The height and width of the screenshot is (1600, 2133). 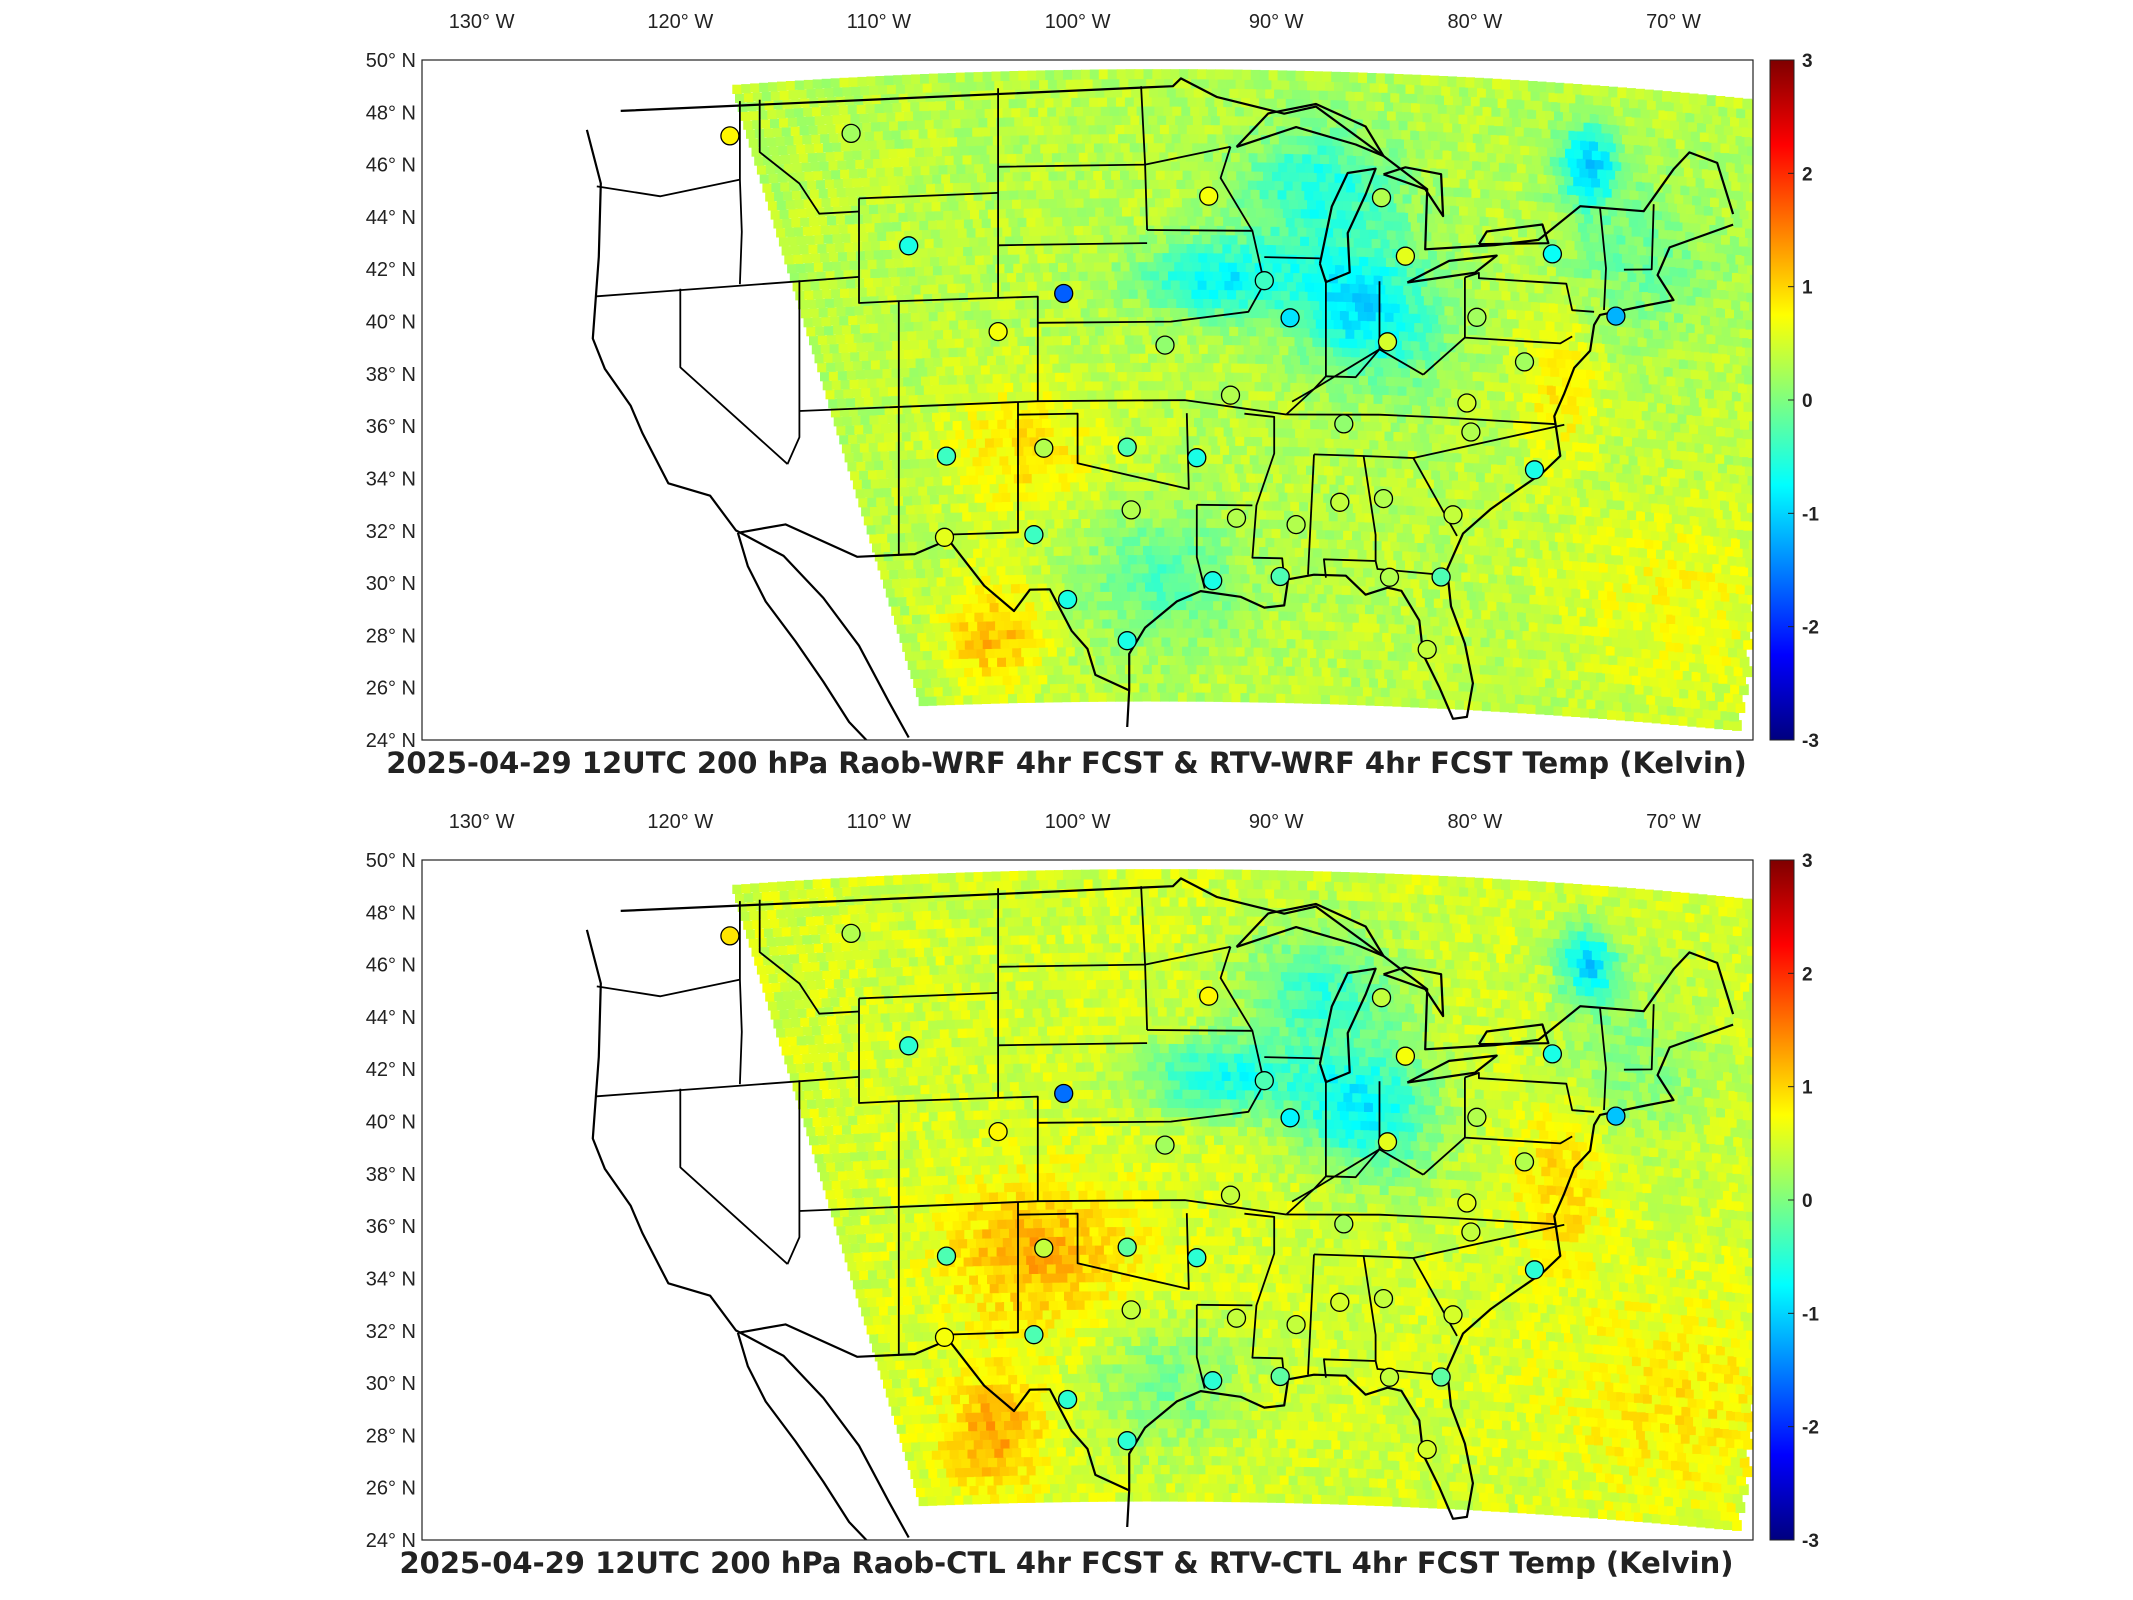 What do you see at coordinates (391, 1384) in the screenshot?
I see `latitude-label: 30° N` at bounding box center [391, 1384].